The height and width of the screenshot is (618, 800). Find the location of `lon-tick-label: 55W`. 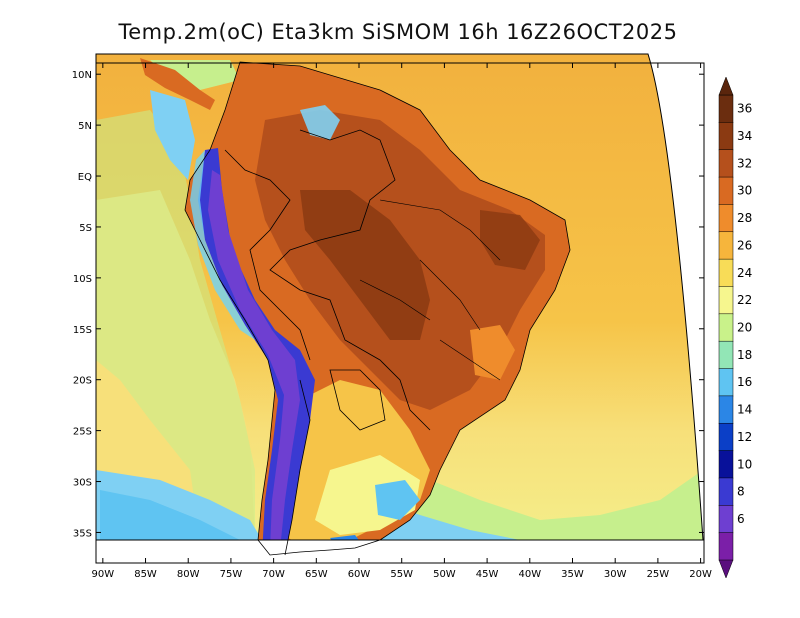

lon-tick-label: 55W is located at coordinates (401, 574).